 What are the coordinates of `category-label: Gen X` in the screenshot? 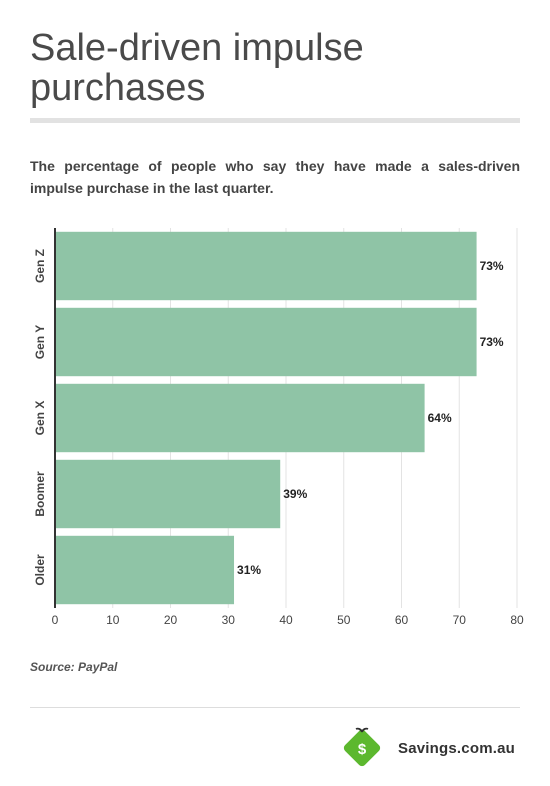 It's located at (40, 418).